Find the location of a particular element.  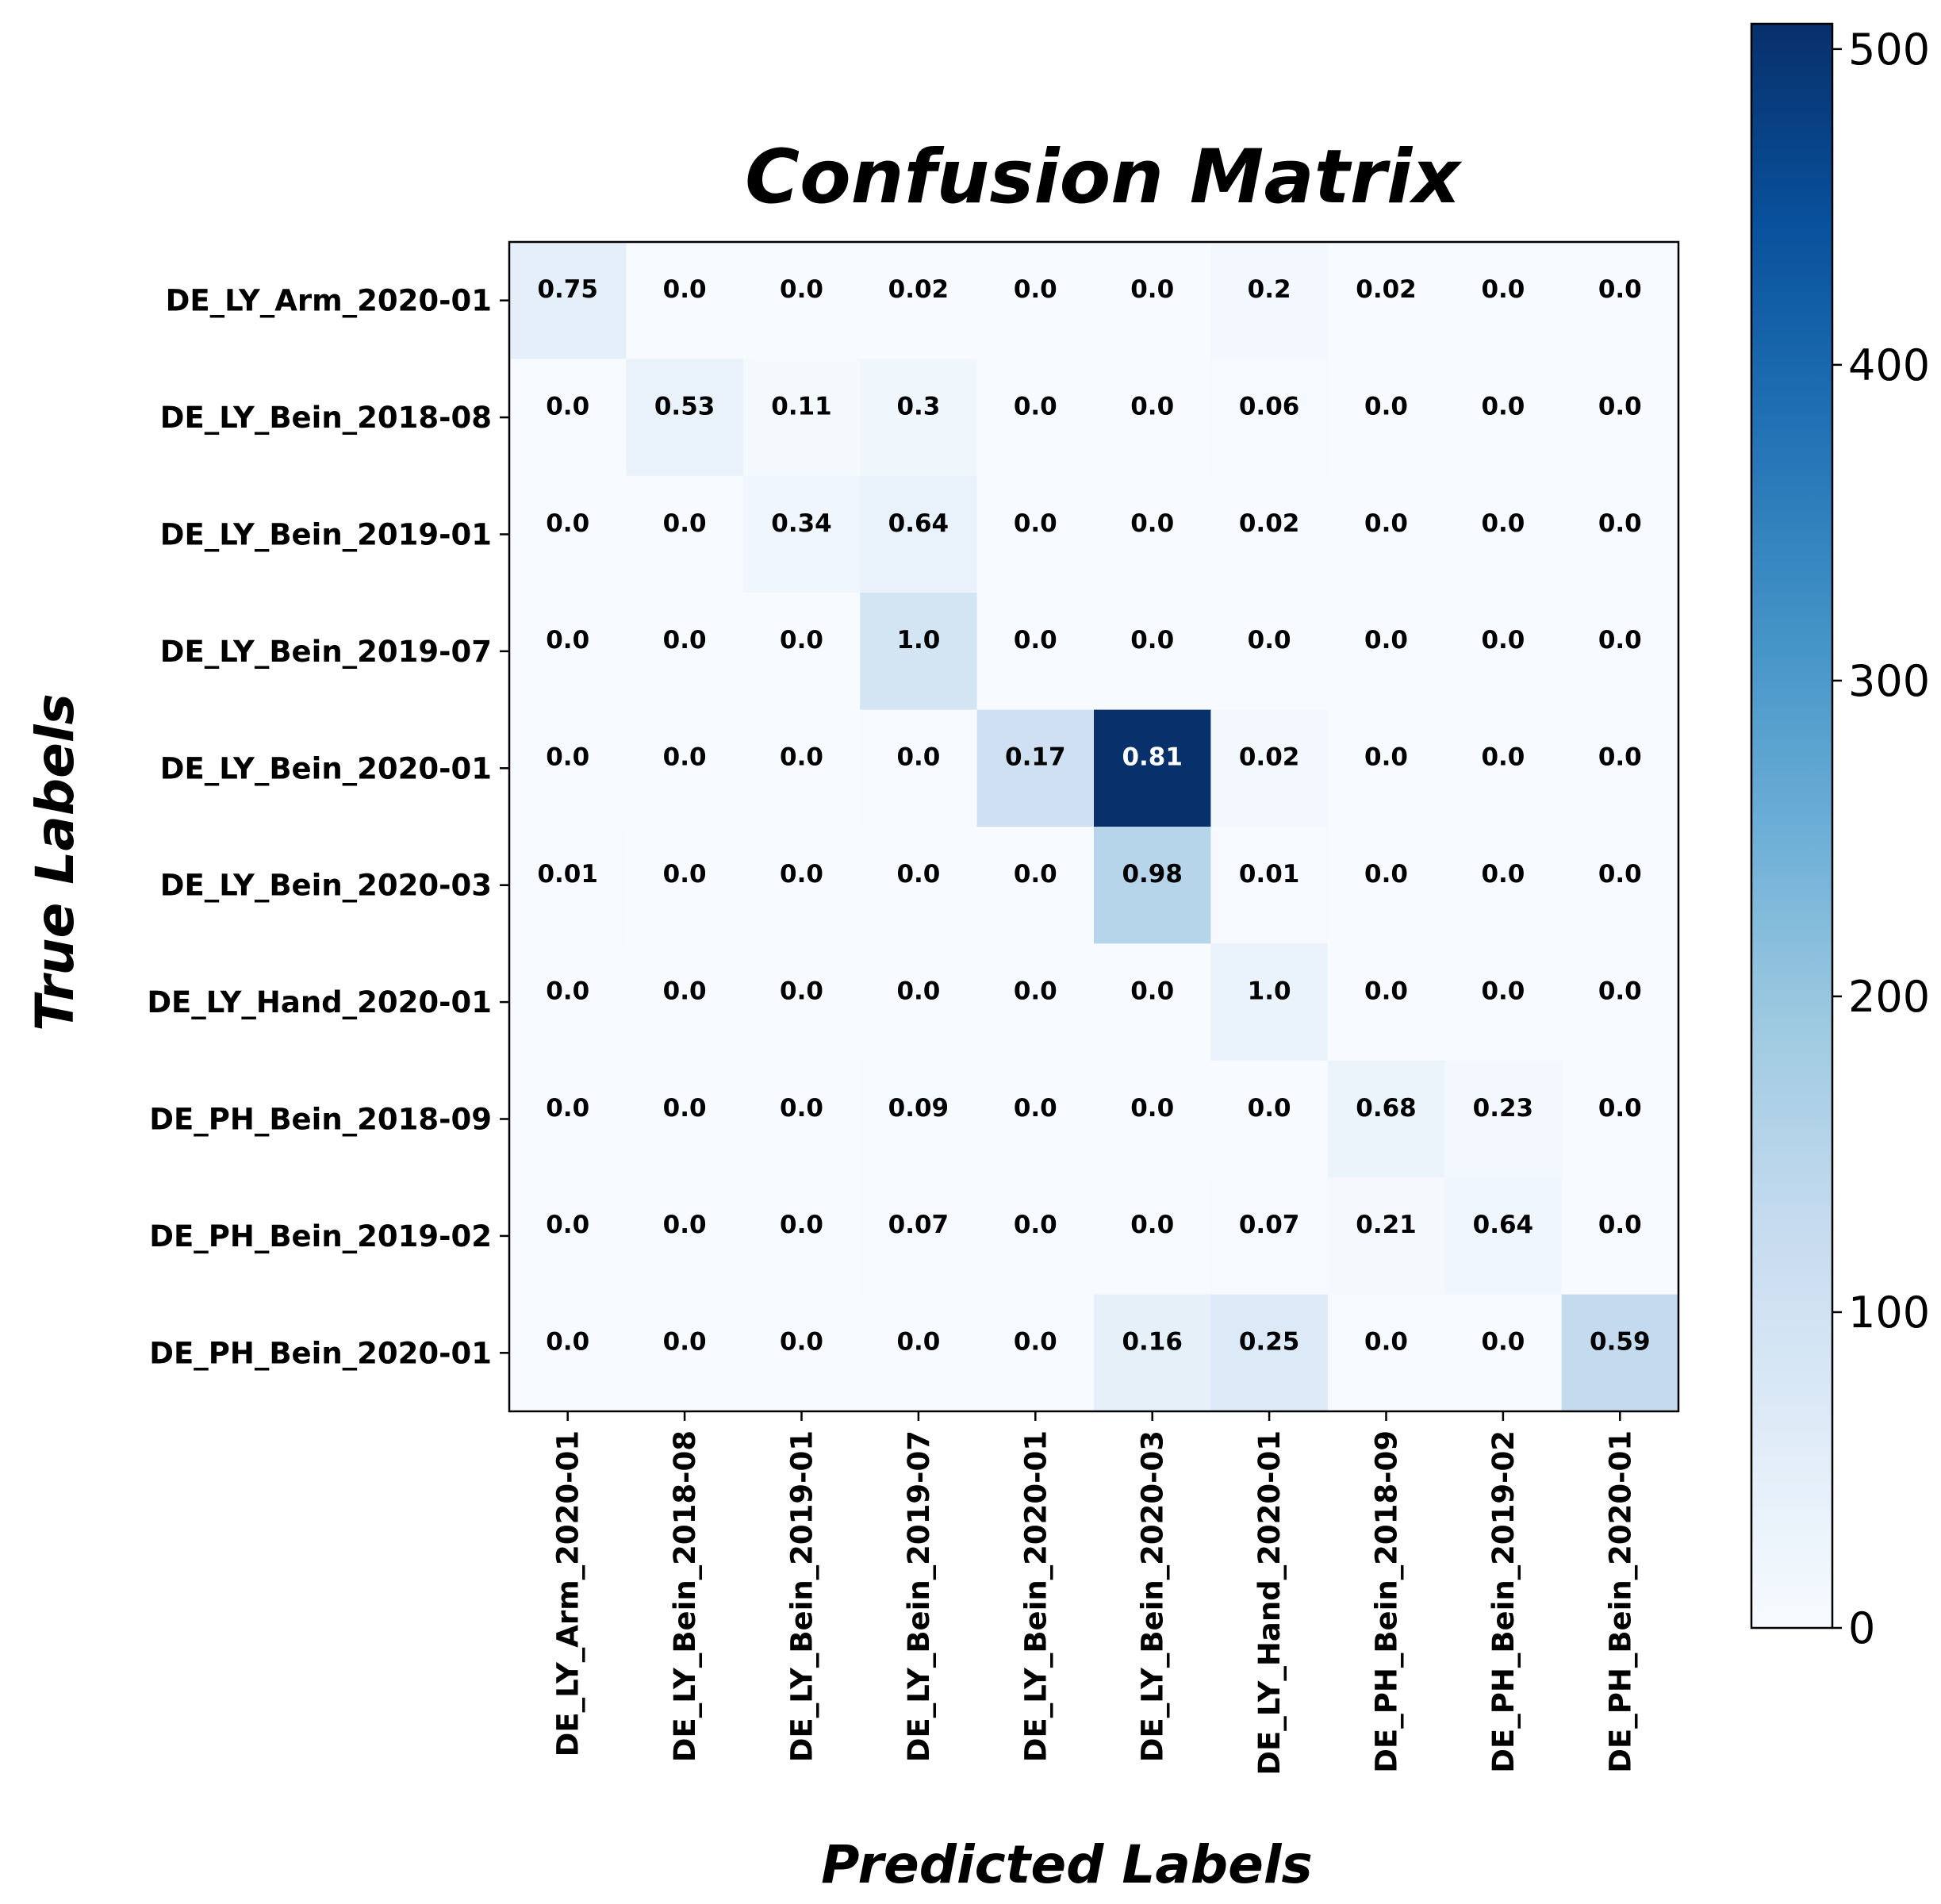

x-tick-marks is located at coordinates (1093, 1416).